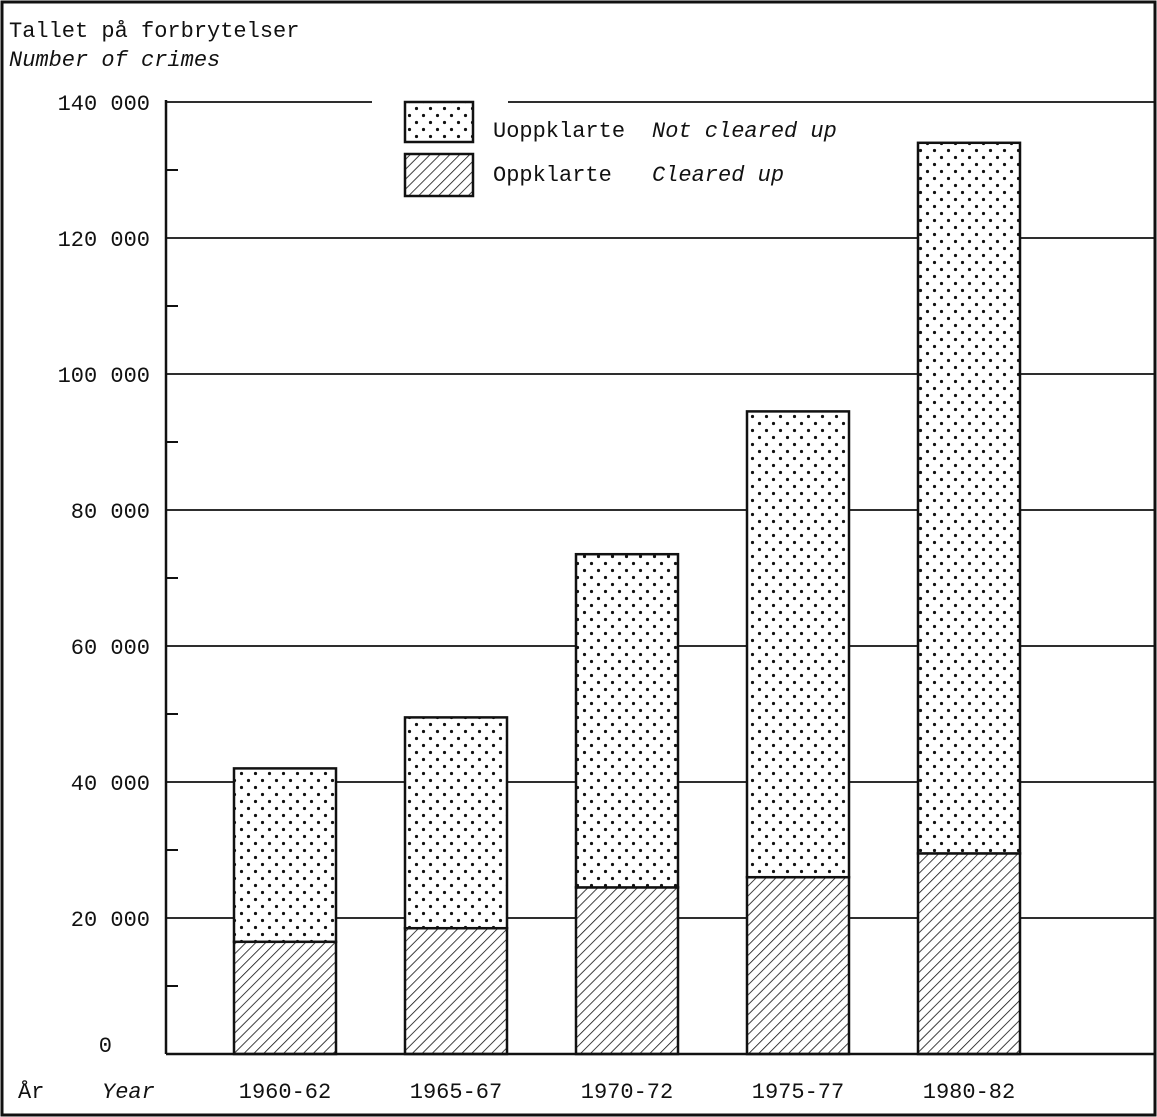 The image size is (1157, 1117). What do you see at coordinates (110, 920) in the screenshot?
I see `y-tick-label: 20 000` at bounding box center [110, 920].